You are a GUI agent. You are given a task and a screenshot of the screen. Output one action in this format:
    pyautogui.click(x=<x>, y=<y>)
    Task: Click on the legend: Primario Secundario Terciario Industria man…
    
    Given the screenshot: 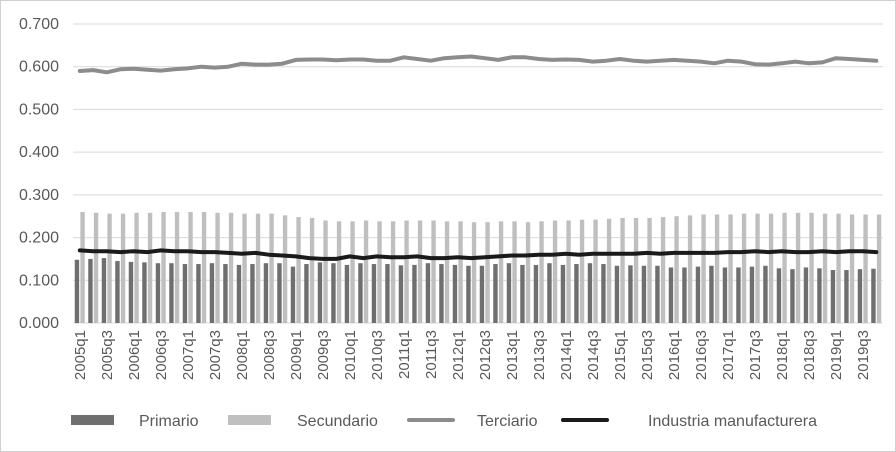 What is the action you would take?
    pyautogui.click(x=444, y=421)
    